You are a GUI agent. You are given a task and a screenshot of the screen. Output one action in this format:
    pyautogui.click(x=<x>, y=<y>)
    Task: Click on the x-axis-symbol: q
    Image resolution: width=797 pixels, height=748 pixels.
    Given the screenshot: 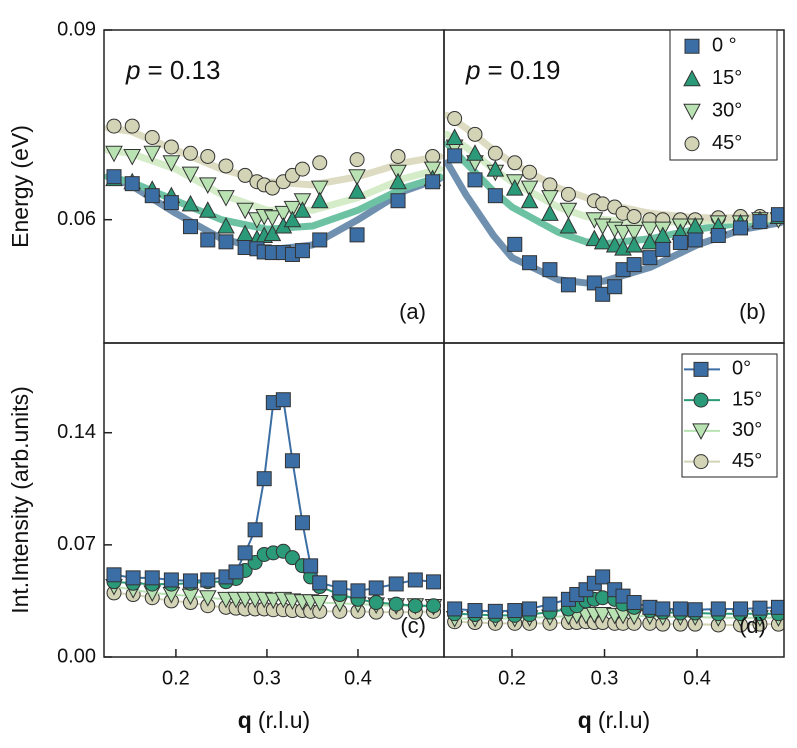 What is the action you would take?
    pyautogui.click(x=245, y=720)
    